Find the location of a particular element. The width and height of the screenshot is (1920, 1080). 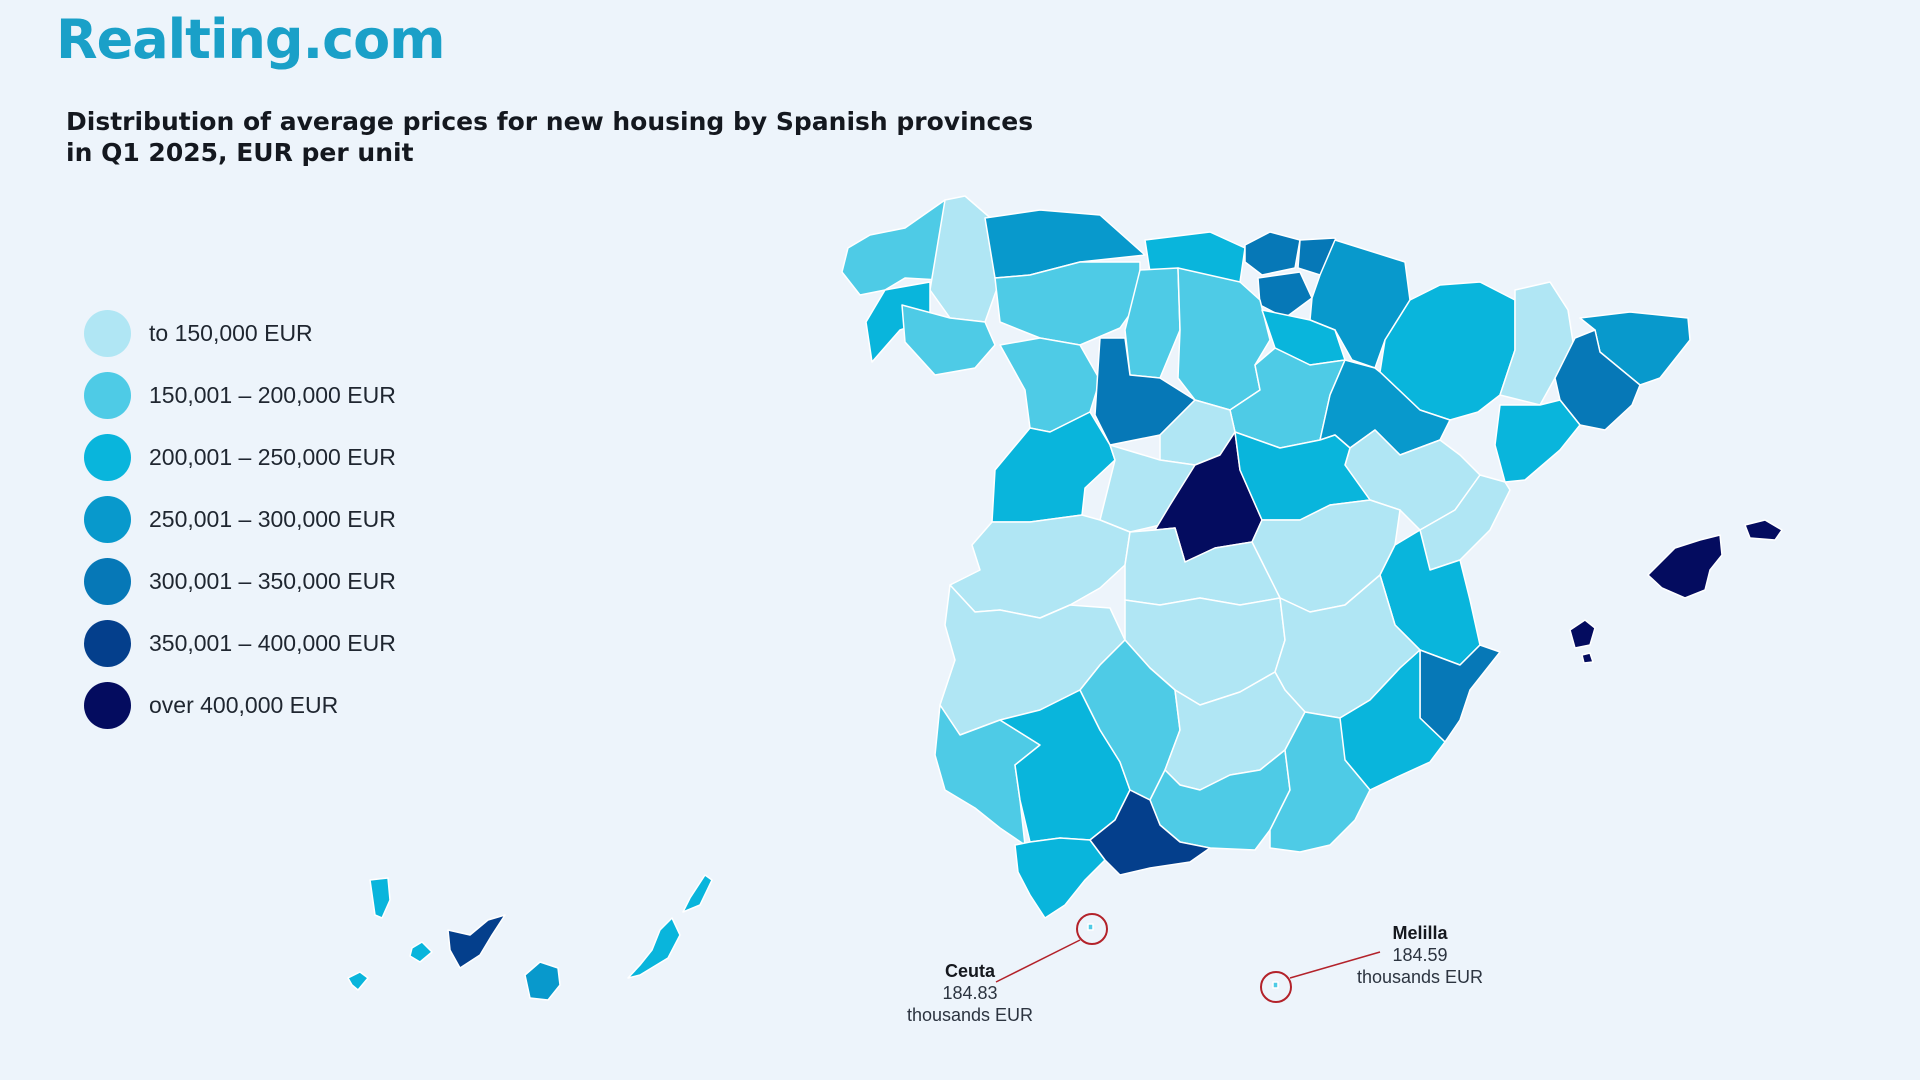

region-barcelona is located at coordinates (1597, 380).